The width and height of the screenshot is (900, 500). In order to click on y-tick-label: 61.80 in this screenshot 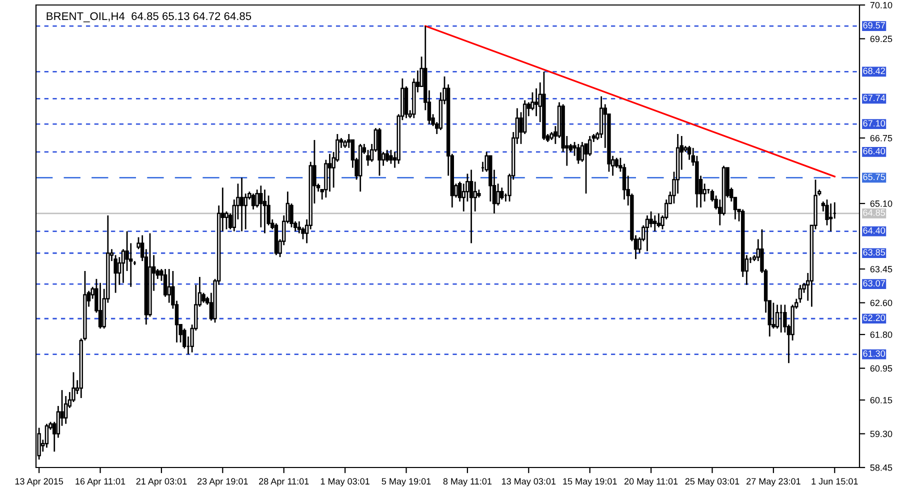, I will do `click(881, 334)`.